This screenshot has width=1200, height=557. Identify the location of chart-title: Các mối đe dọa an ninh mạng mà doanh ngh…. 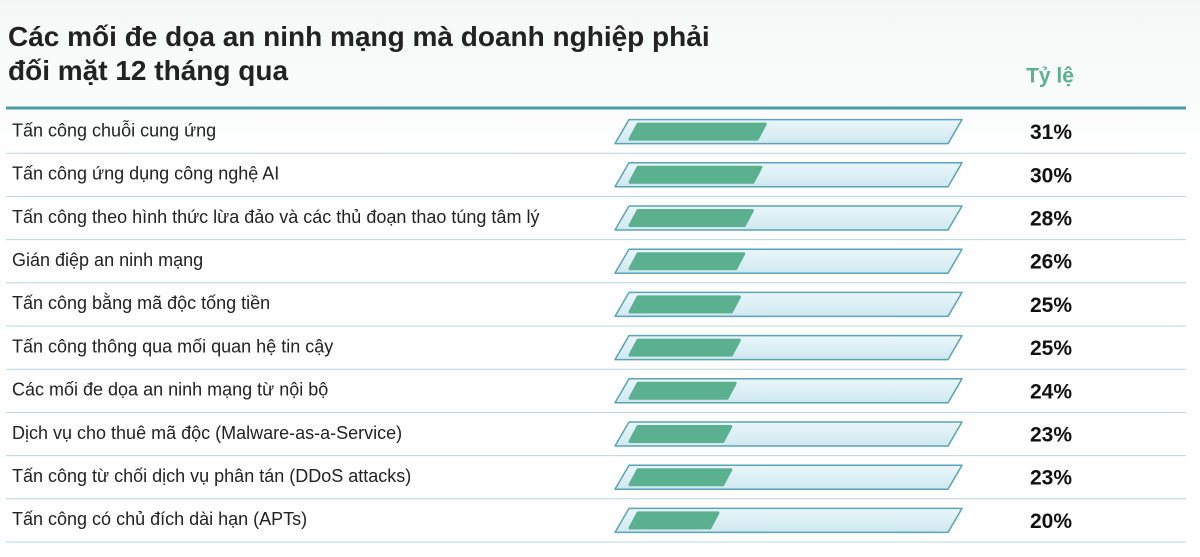
(359, 53).